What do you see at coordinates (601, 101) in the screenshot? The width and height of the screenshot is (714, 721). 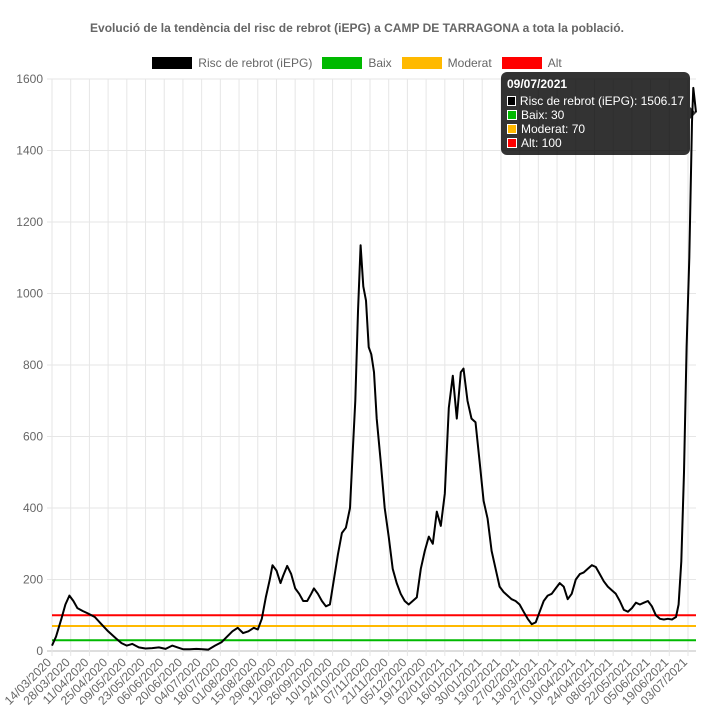 I see `tooltip-label-risc: Risc de rebrot (iEPG): 1506.17` at bounding box center [601, 101].